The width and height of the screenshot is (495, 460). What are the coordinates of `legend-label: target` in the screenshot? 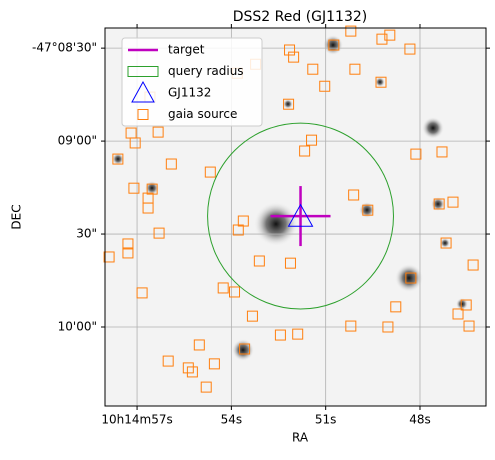 It's located at (186, 50).